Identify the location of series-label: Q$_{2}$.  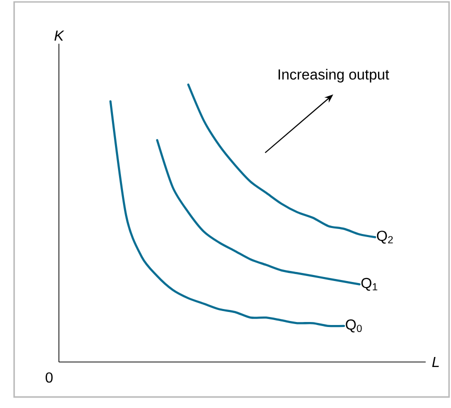
(384, 237).